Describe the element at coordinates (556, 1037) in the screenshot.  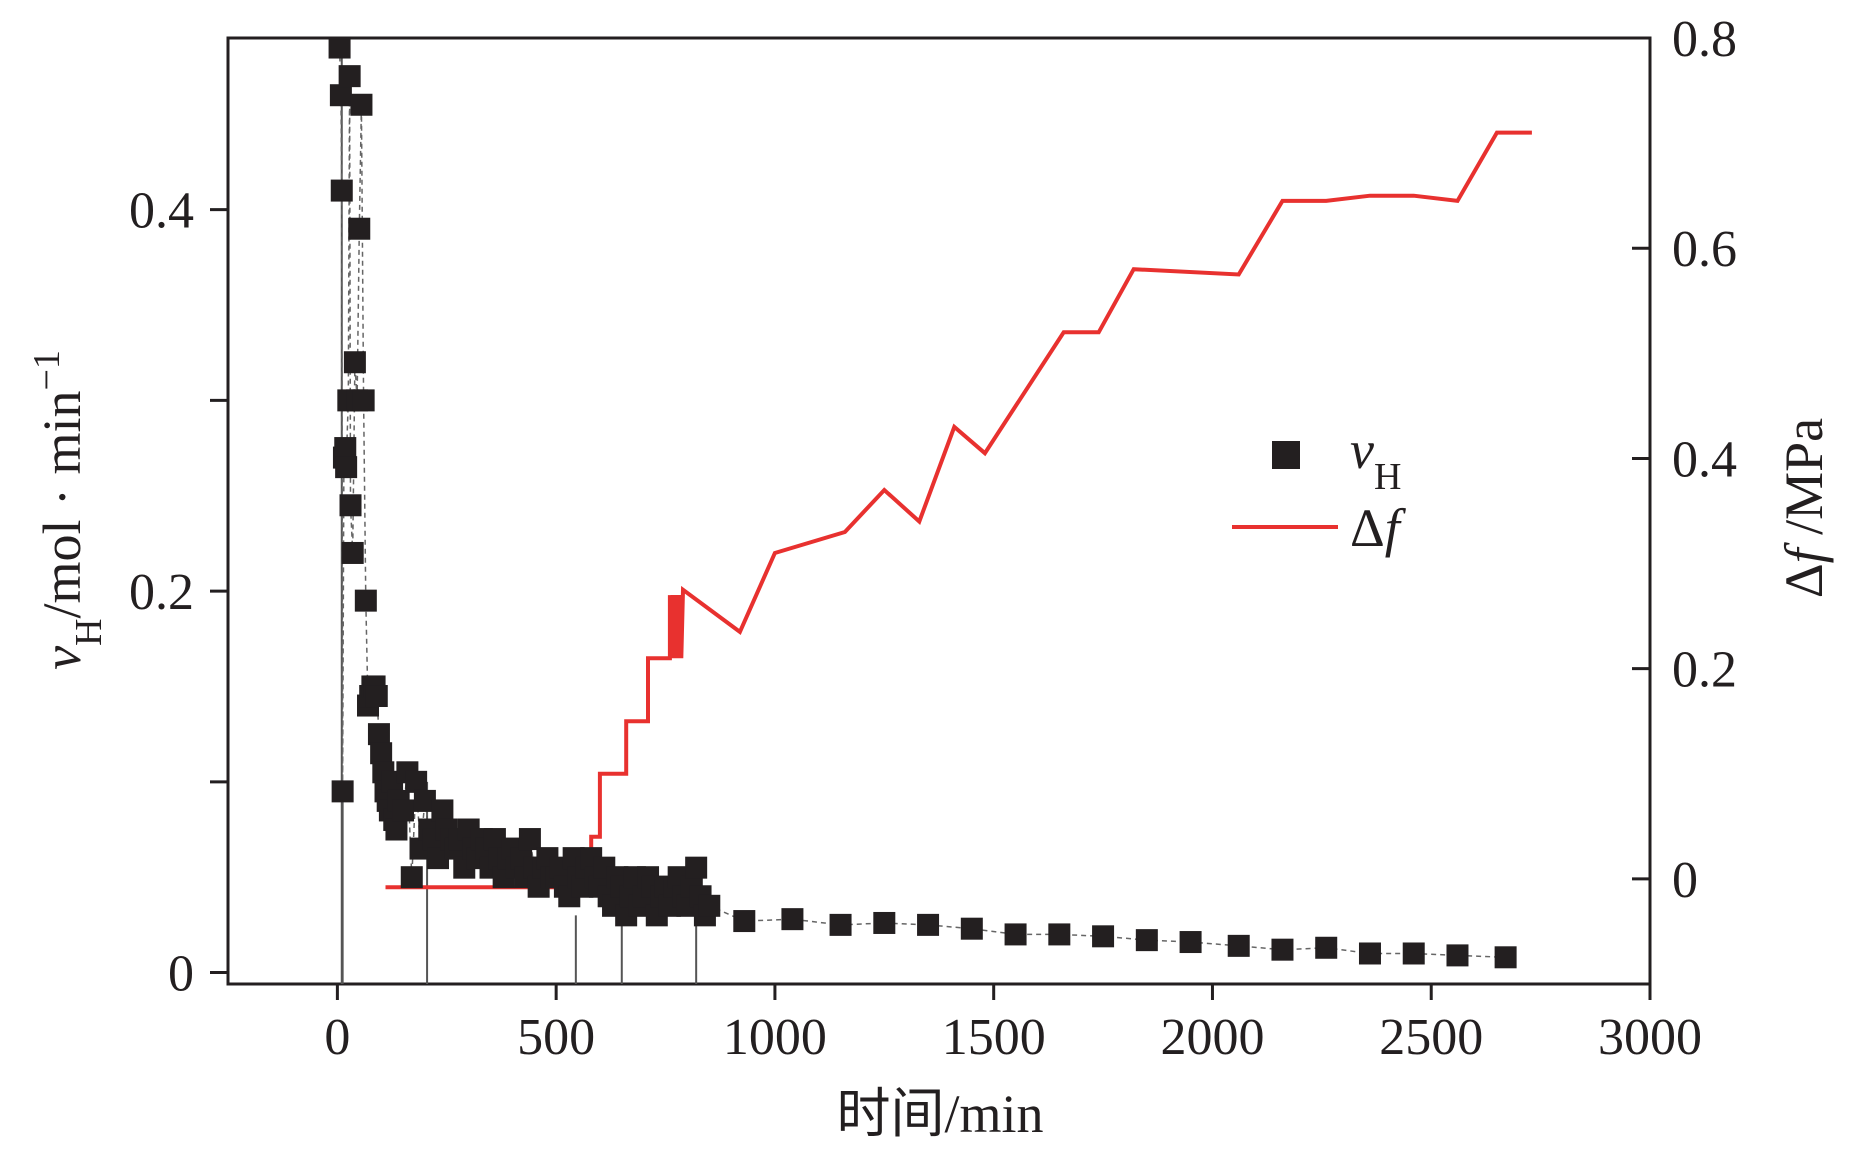
I see `x-tick-label: 500` at that location.